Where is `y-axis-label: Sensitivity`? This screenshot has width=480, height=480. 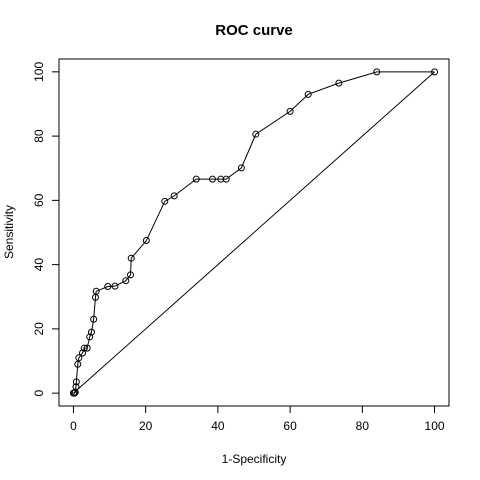 y-axis-label: Sensitivity is located at coordinates (9, 232).